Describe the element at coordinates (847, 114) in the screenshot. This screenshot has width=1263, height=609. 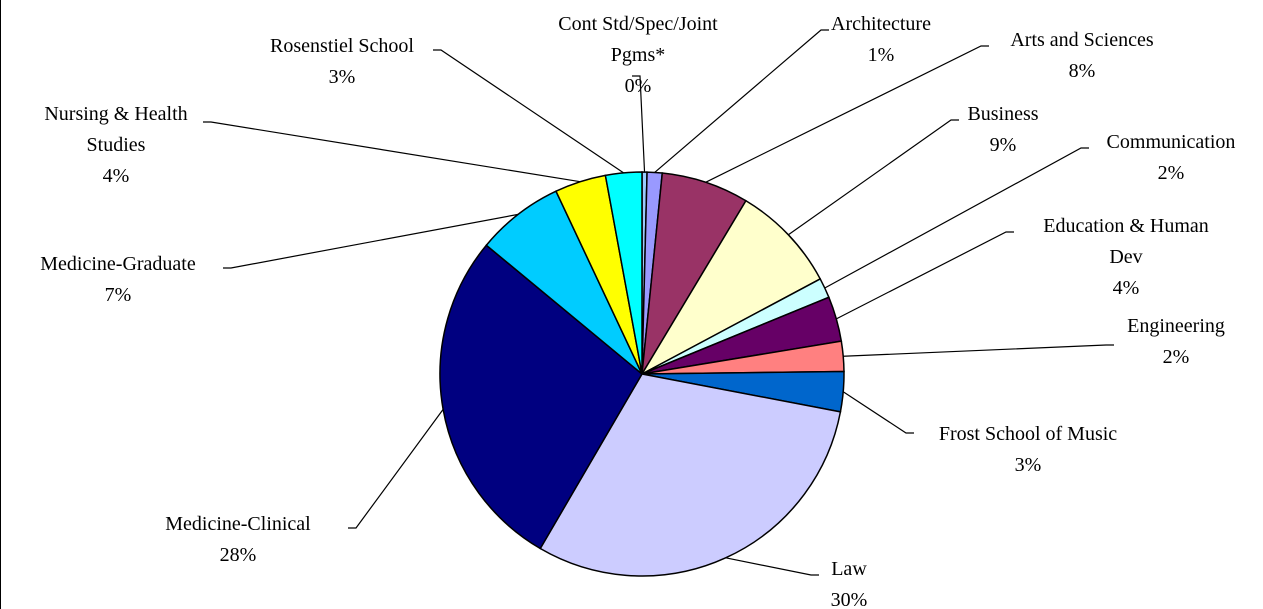
I see `leader-line-arts-and-sciences` at that location.